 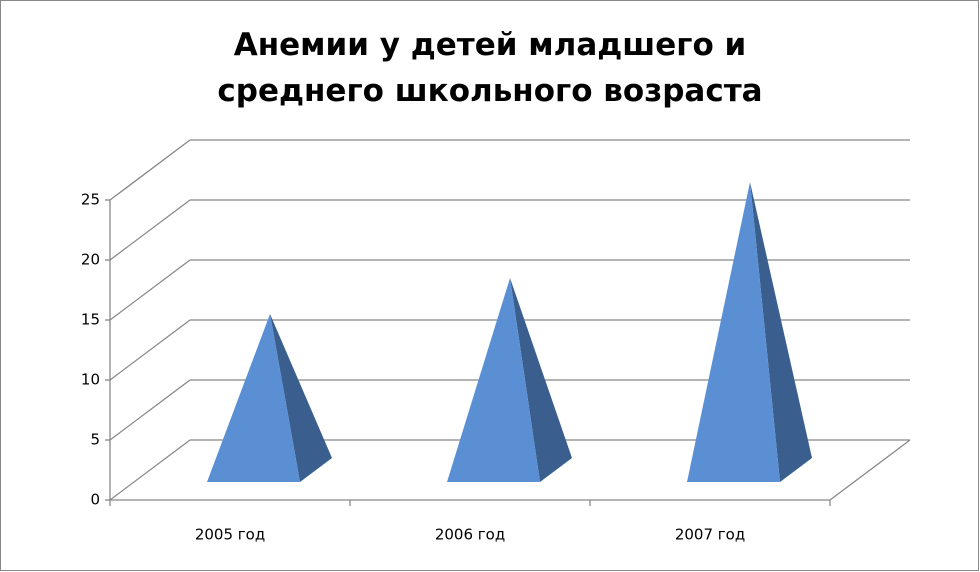 What do you see at coordinates (230, 535) in the screenshot?
I see `x-tick-label: 2005 год` at bounding box center [230, 535].